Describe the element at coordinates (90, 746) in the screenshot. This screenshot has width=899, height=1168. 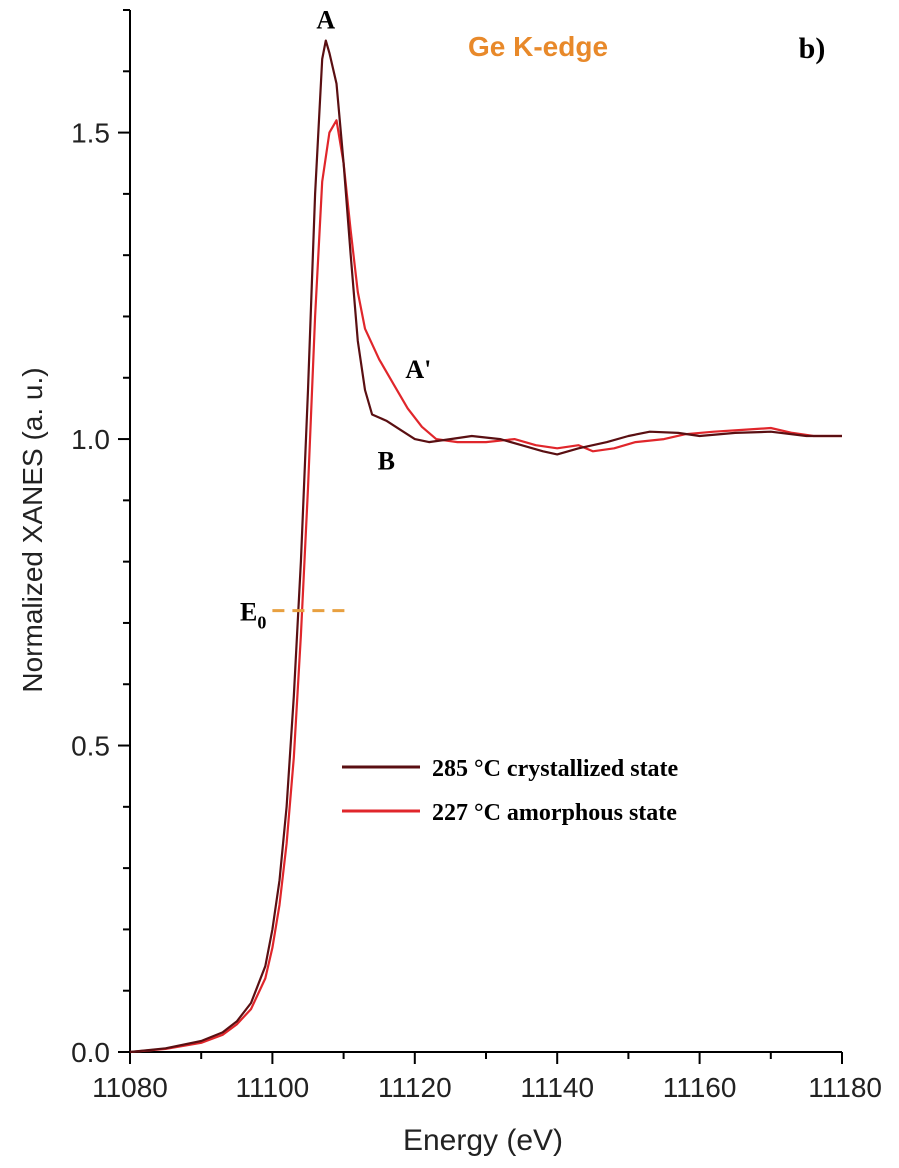
I see `y-tick-label: 0.5` at that location.